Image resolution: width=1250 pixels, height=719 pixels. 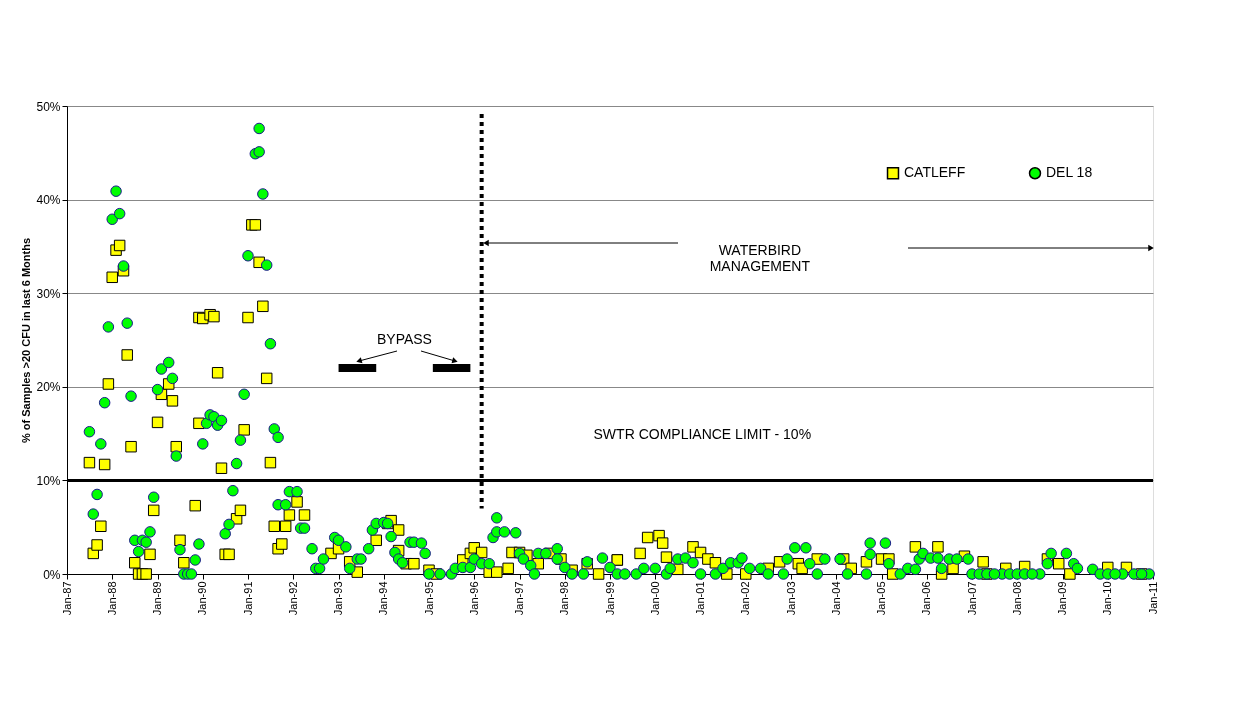 What do you see at coordinates (564, 598) in the screenshot?
I see `x-tick-label: Jan-98` at bounding box center [564, 598].